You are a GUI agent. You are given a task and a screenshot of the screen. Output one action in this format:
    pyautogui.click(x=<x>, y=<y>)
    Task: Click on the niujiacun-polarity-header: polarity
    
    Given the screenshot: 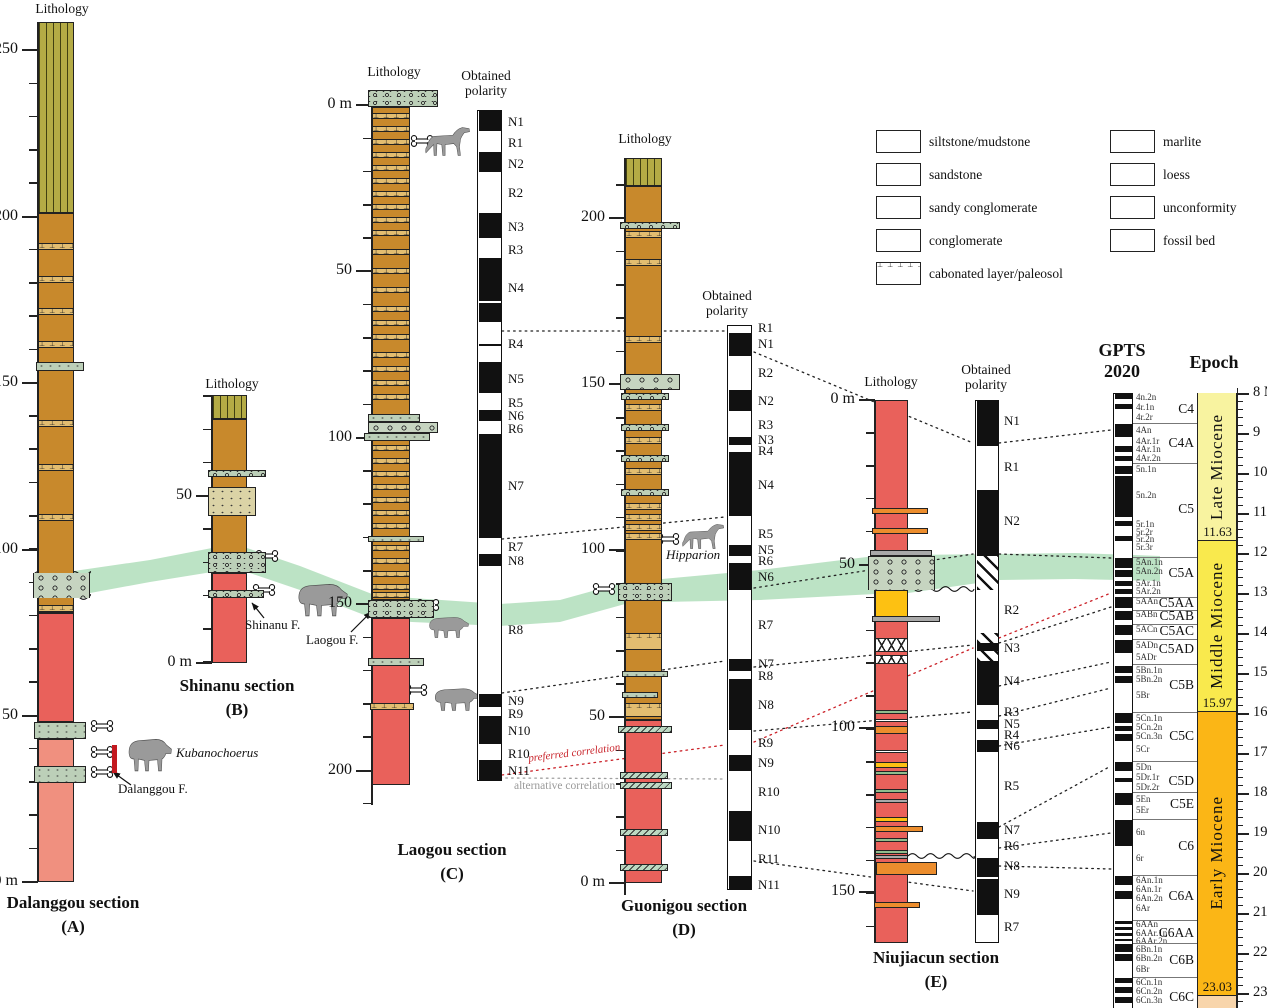 What is the action you would take?
    pyautogui.click(x=986, y=384)
    